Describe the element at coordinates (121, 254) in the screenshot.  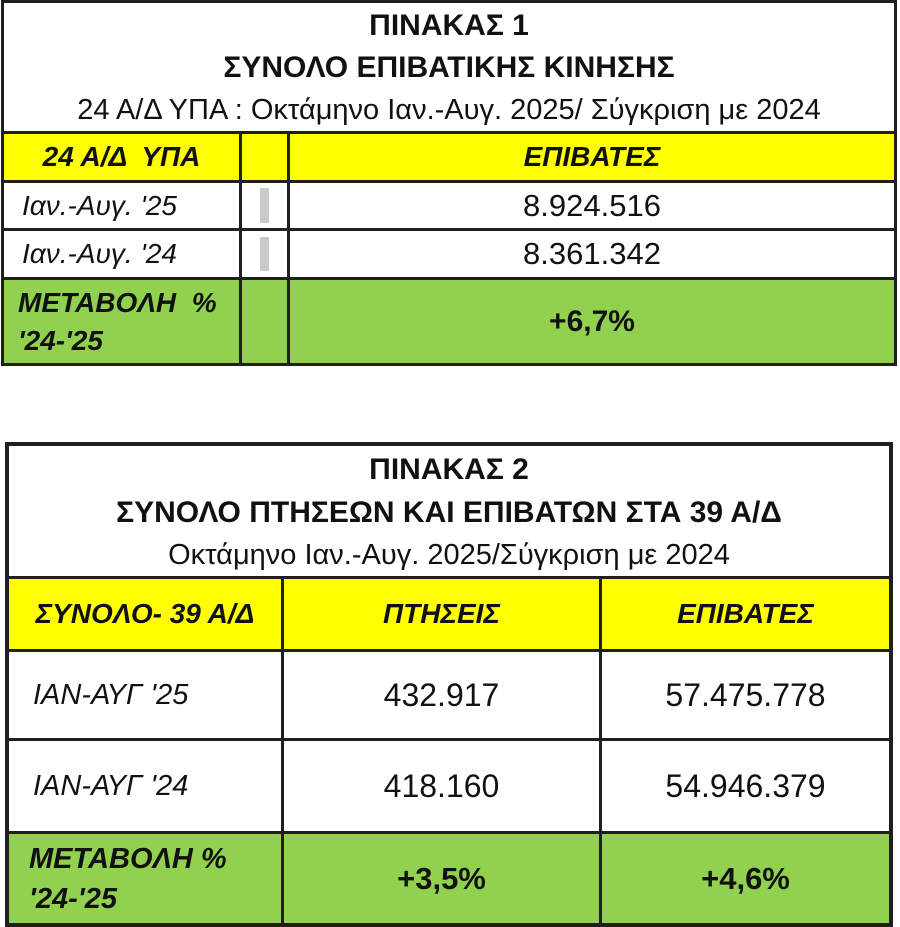
I see `table1-row-2024-label: Ιαν.-Αυγ. '24` at that location.